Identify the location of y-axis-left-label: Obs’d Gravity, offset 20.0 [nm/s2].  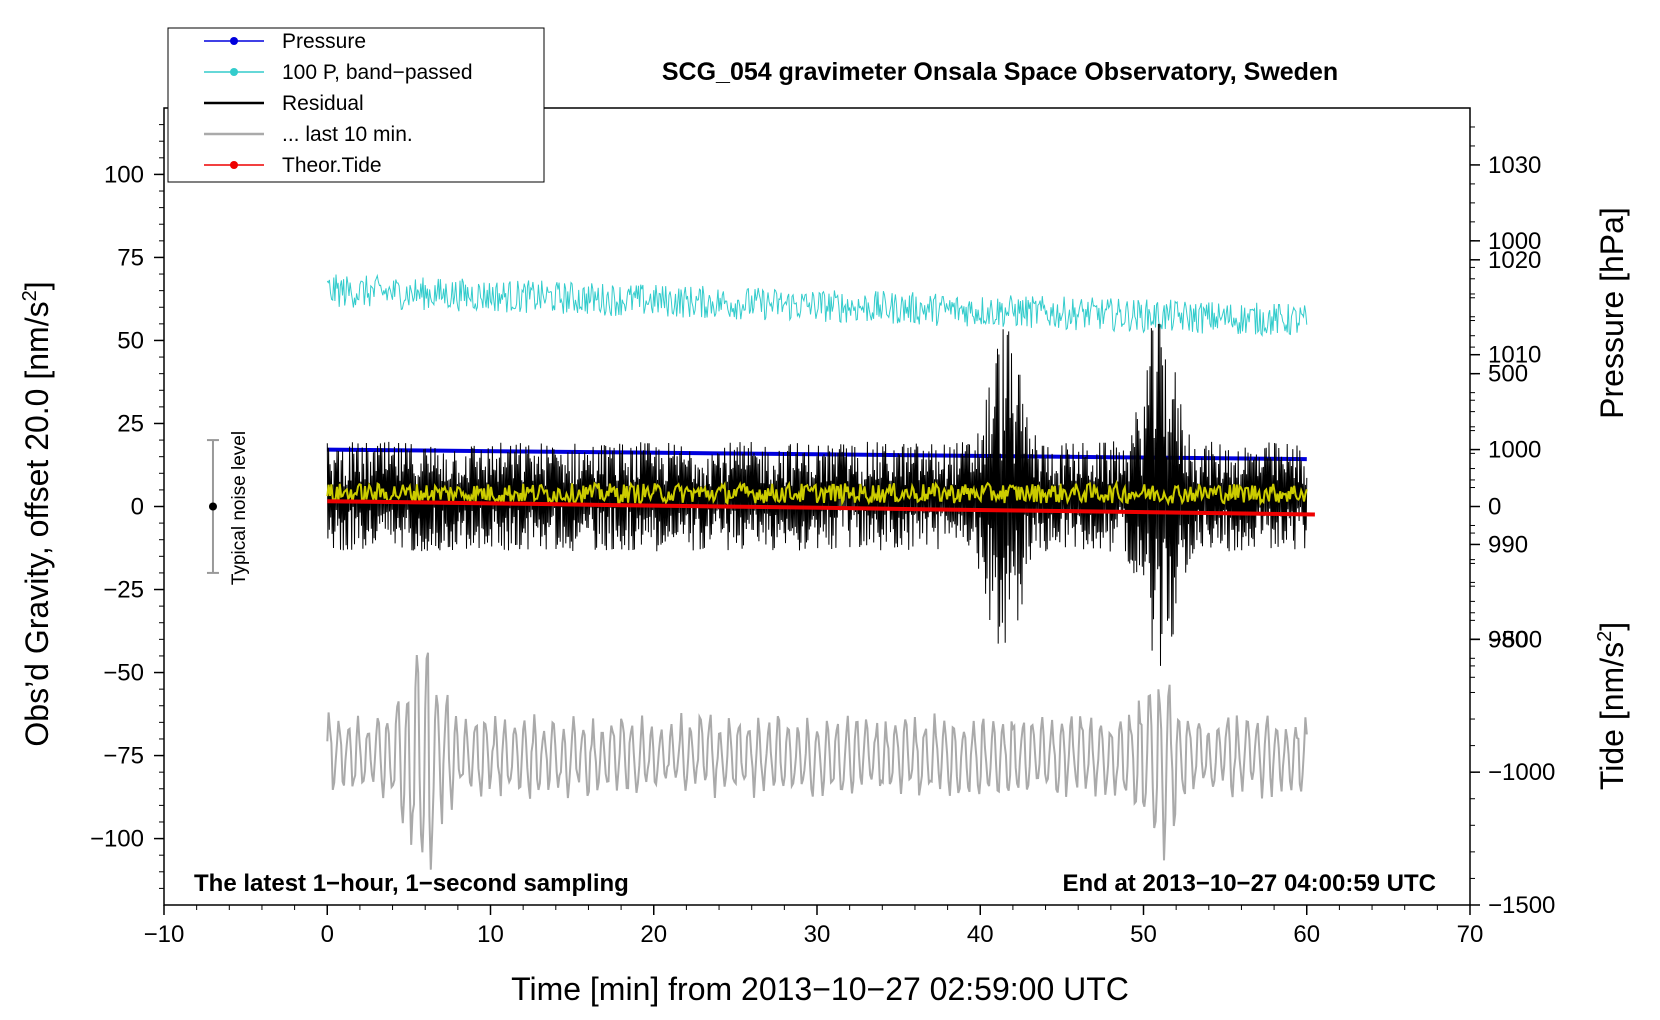
(37, 513).